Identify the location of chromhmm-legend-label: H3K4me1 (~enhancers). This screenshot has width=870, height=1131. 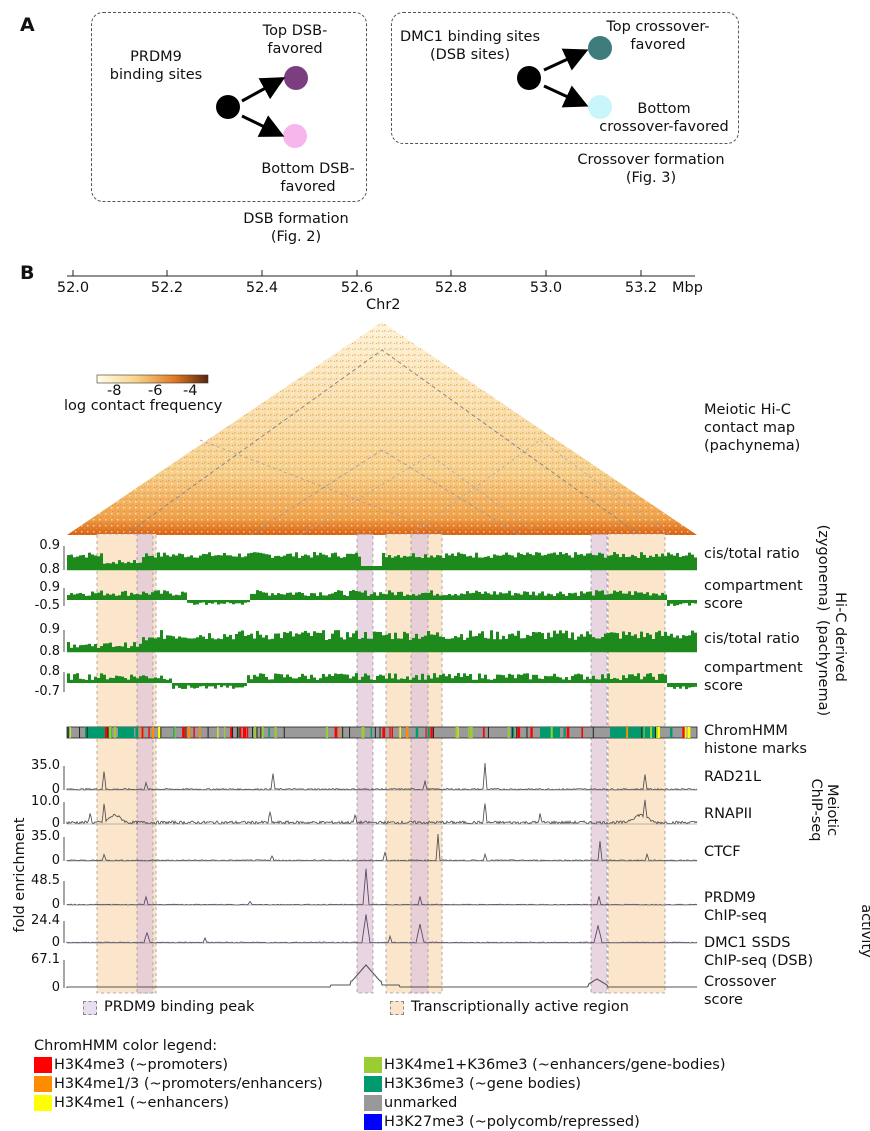
(141, 1103).